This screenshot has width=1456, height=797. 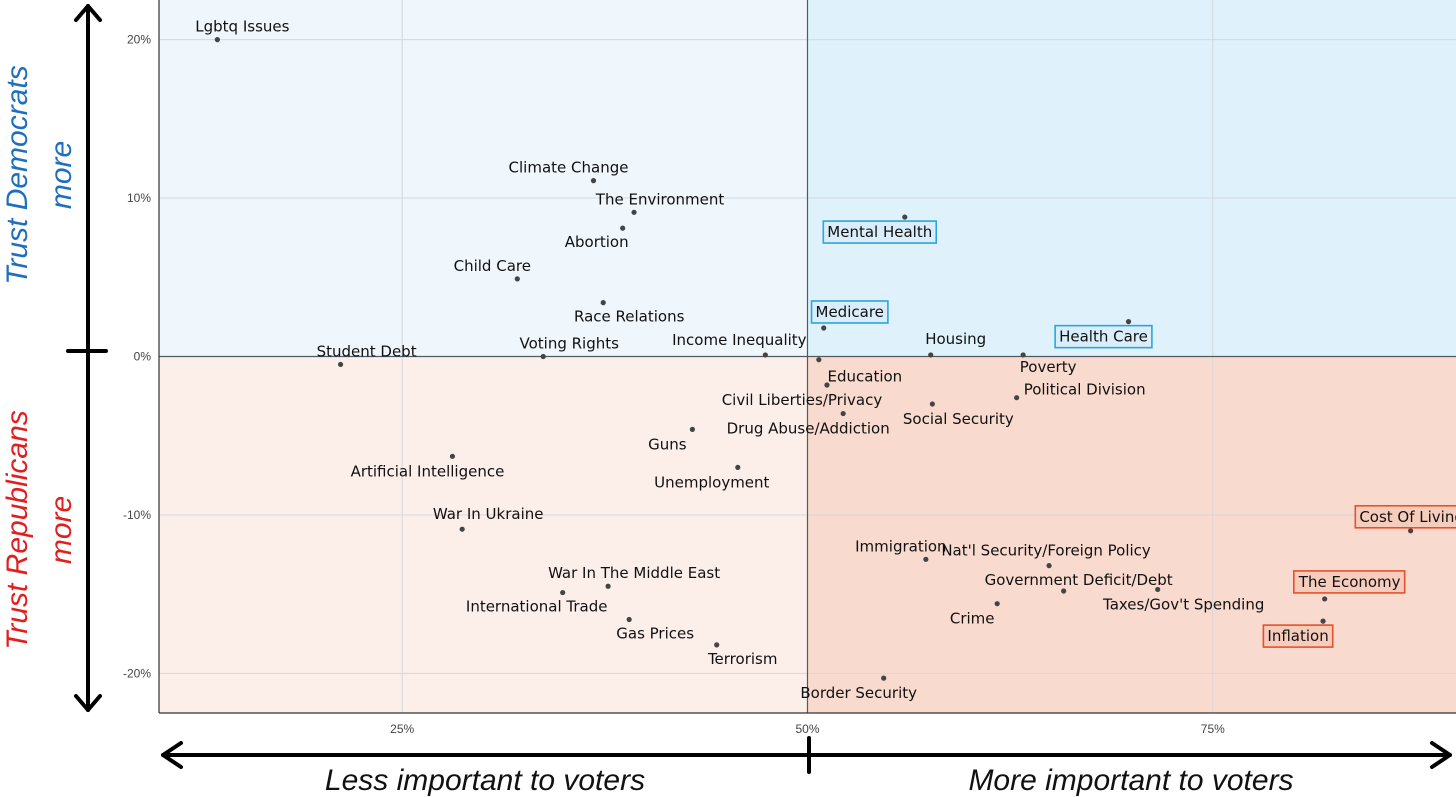 I want to click on trust-republicans-label: Trust Republicans, so click(x=17, y=530).